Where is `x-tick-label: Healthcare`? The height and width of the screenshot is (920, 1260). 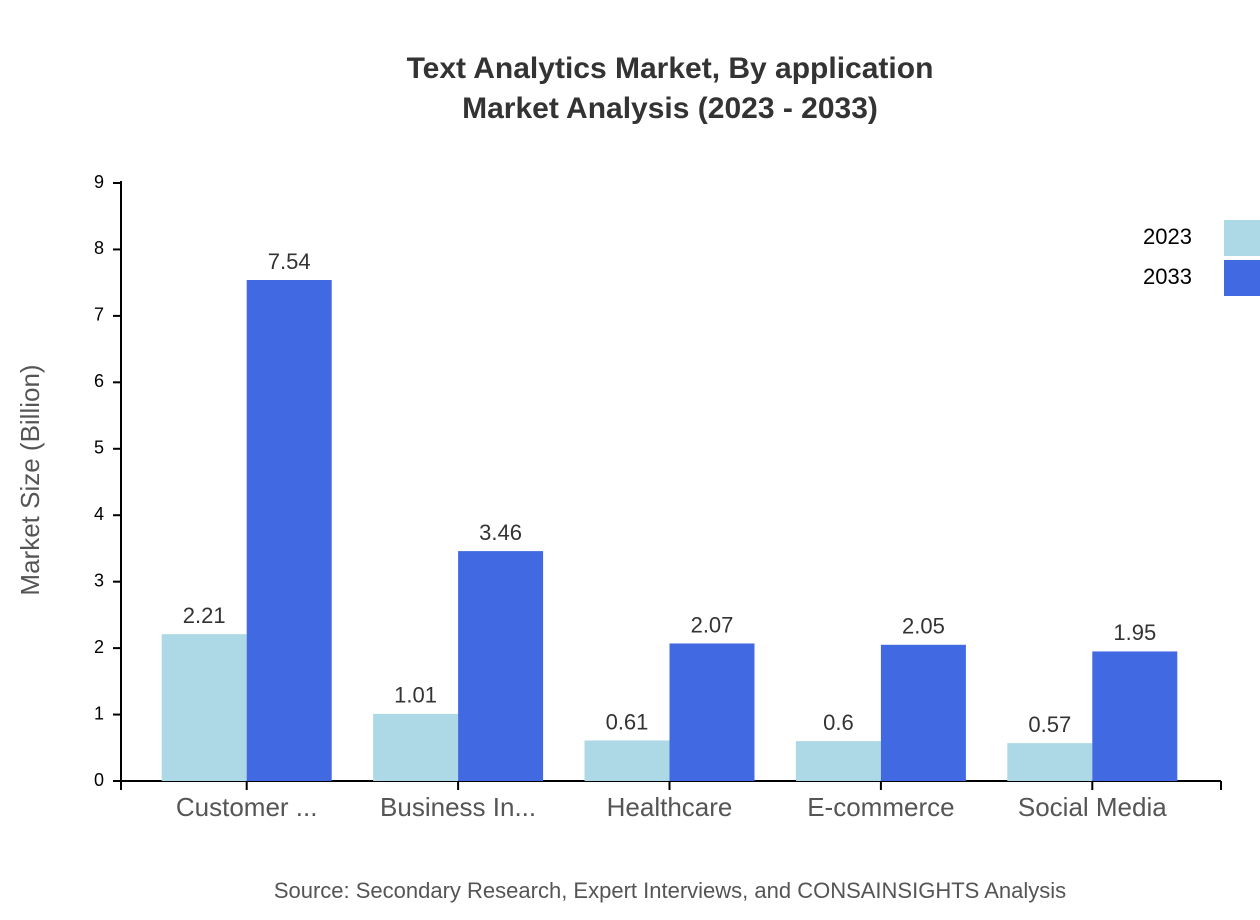
x-tick-label: Healthcare is located at coordinates (670, 807).